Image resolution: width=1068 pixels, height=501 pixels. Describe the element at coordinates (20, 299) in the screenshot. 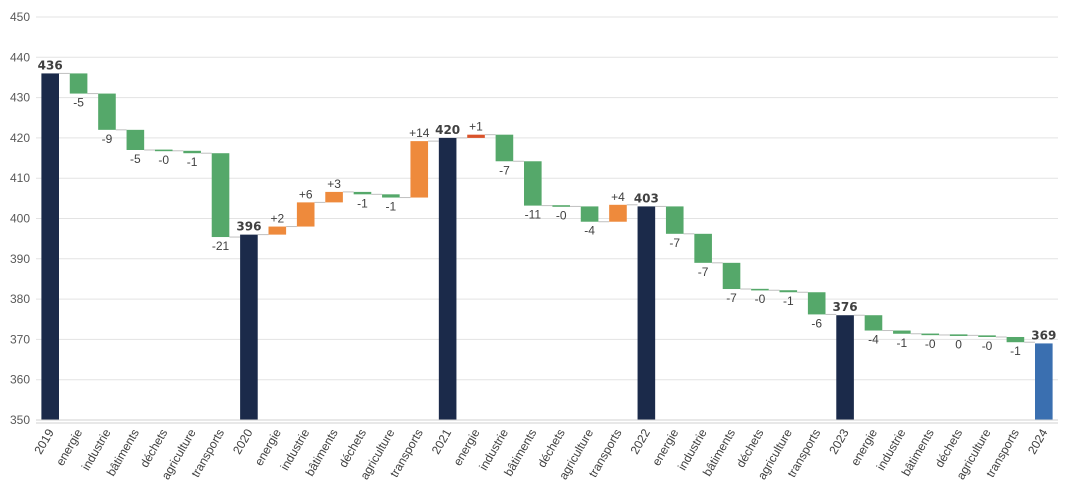

I see `y-tick-label: 380` at that location.